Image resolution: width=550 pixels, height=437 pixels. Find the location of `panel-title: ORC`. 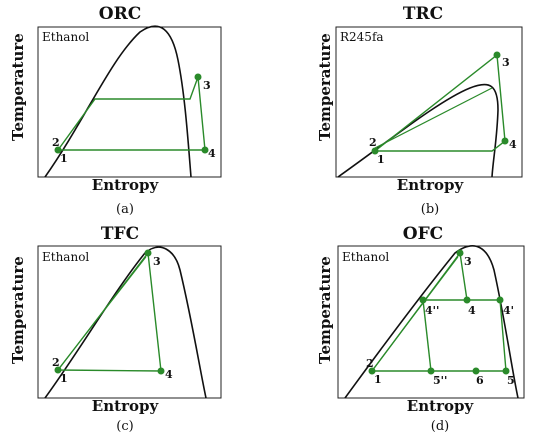

panel-title: ORC is located at coordinates (120, 14).